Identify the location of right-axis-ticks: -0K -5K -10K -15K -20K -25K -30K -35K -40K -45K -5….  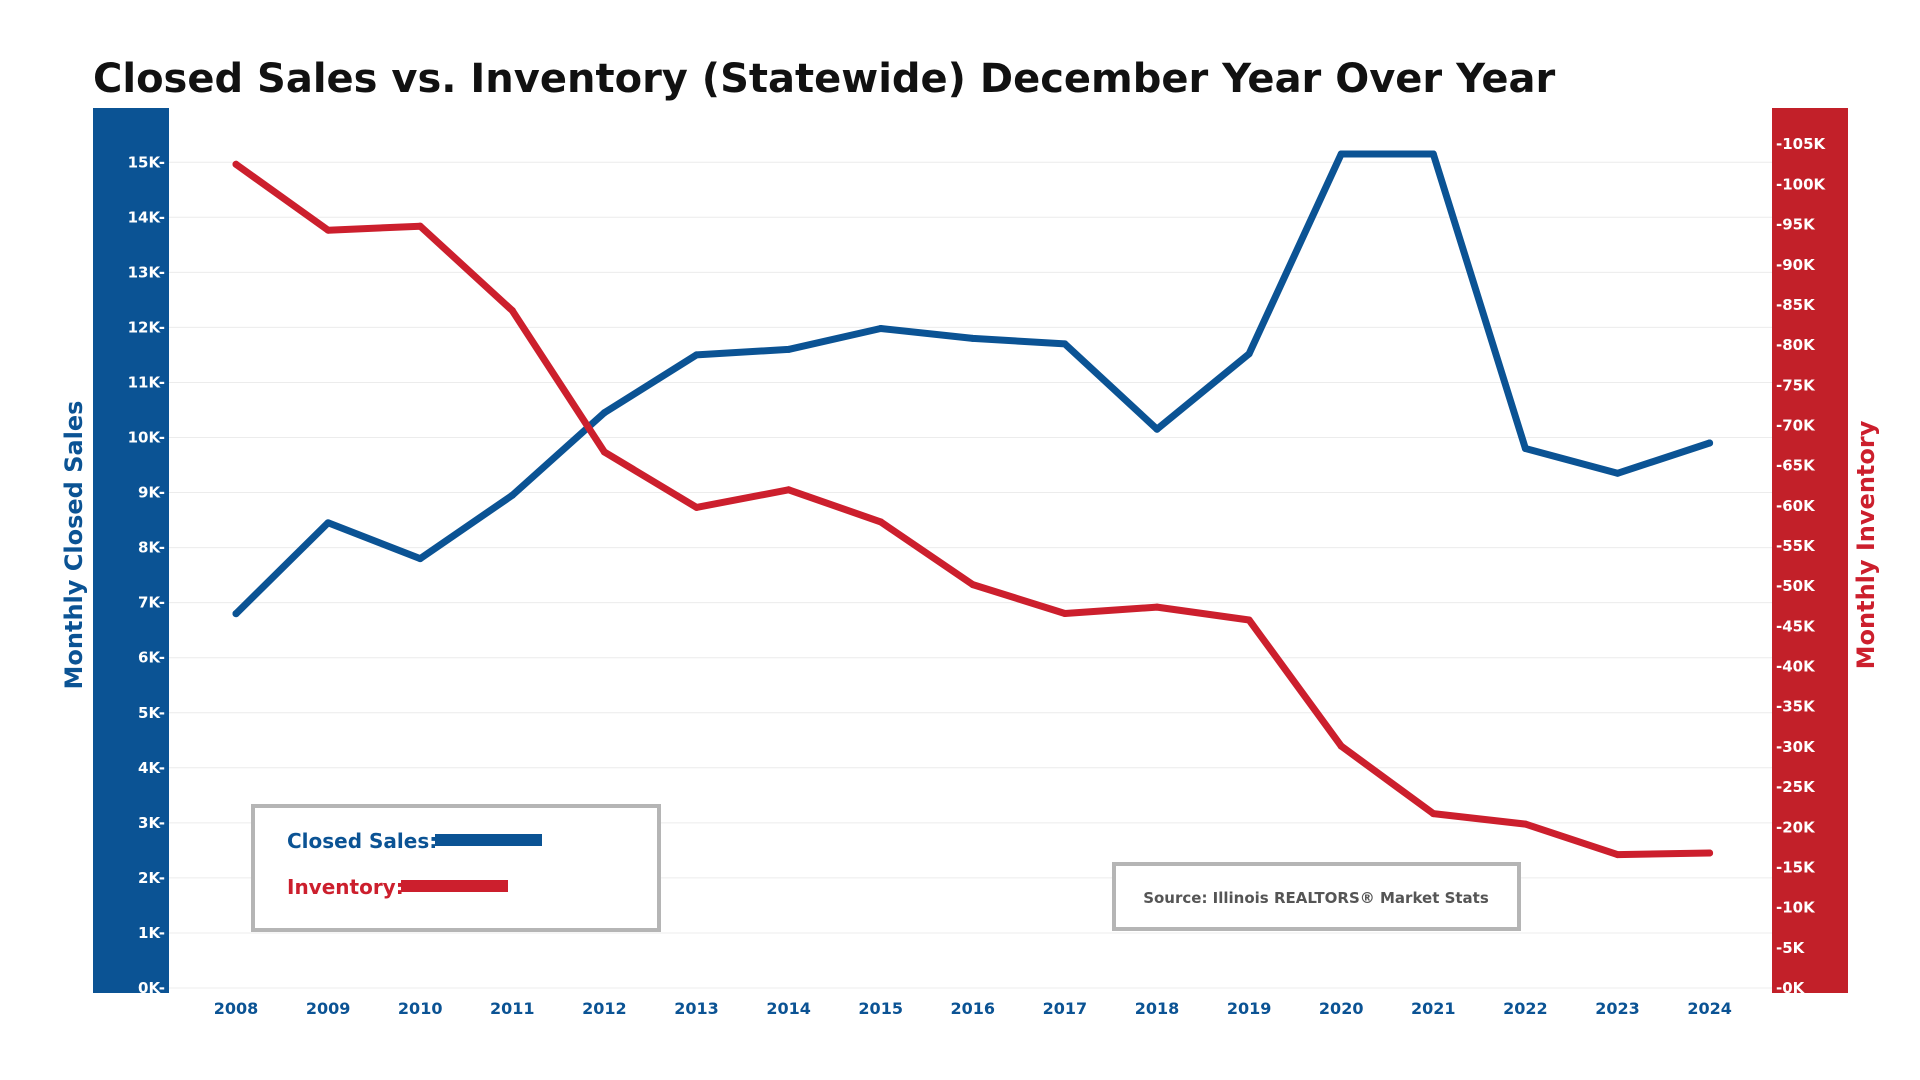
(1801, 566).